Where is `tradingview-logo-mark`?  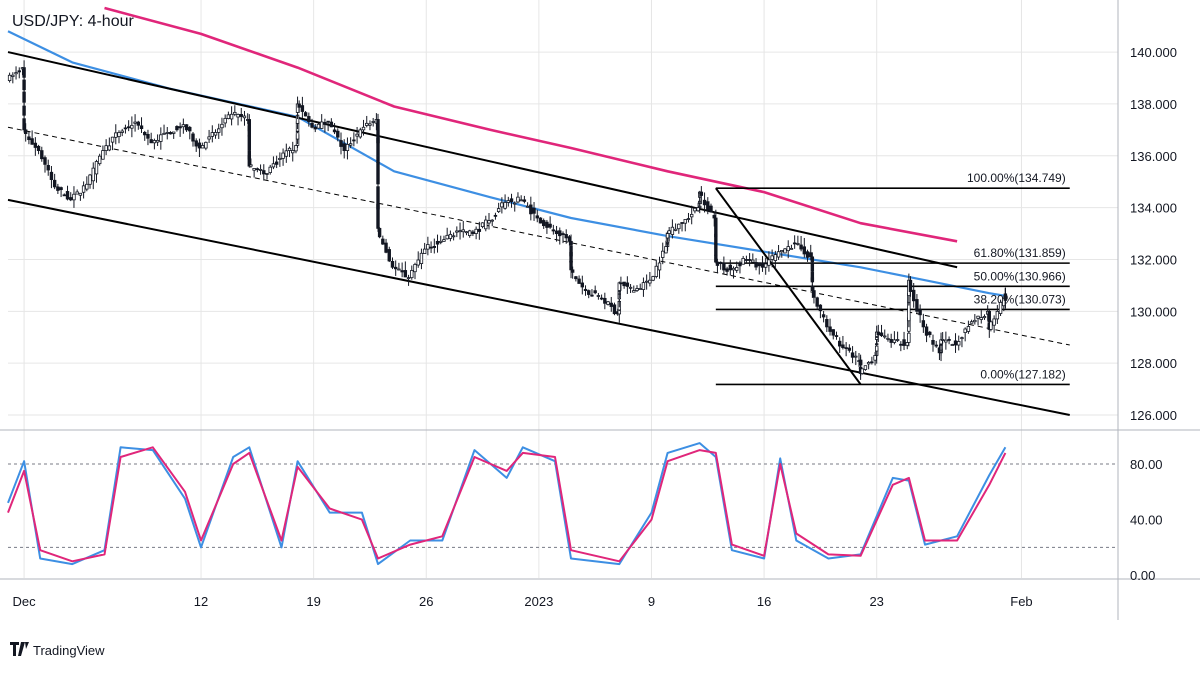 tradingview-logo-mark is located at coordinates (19, 649).